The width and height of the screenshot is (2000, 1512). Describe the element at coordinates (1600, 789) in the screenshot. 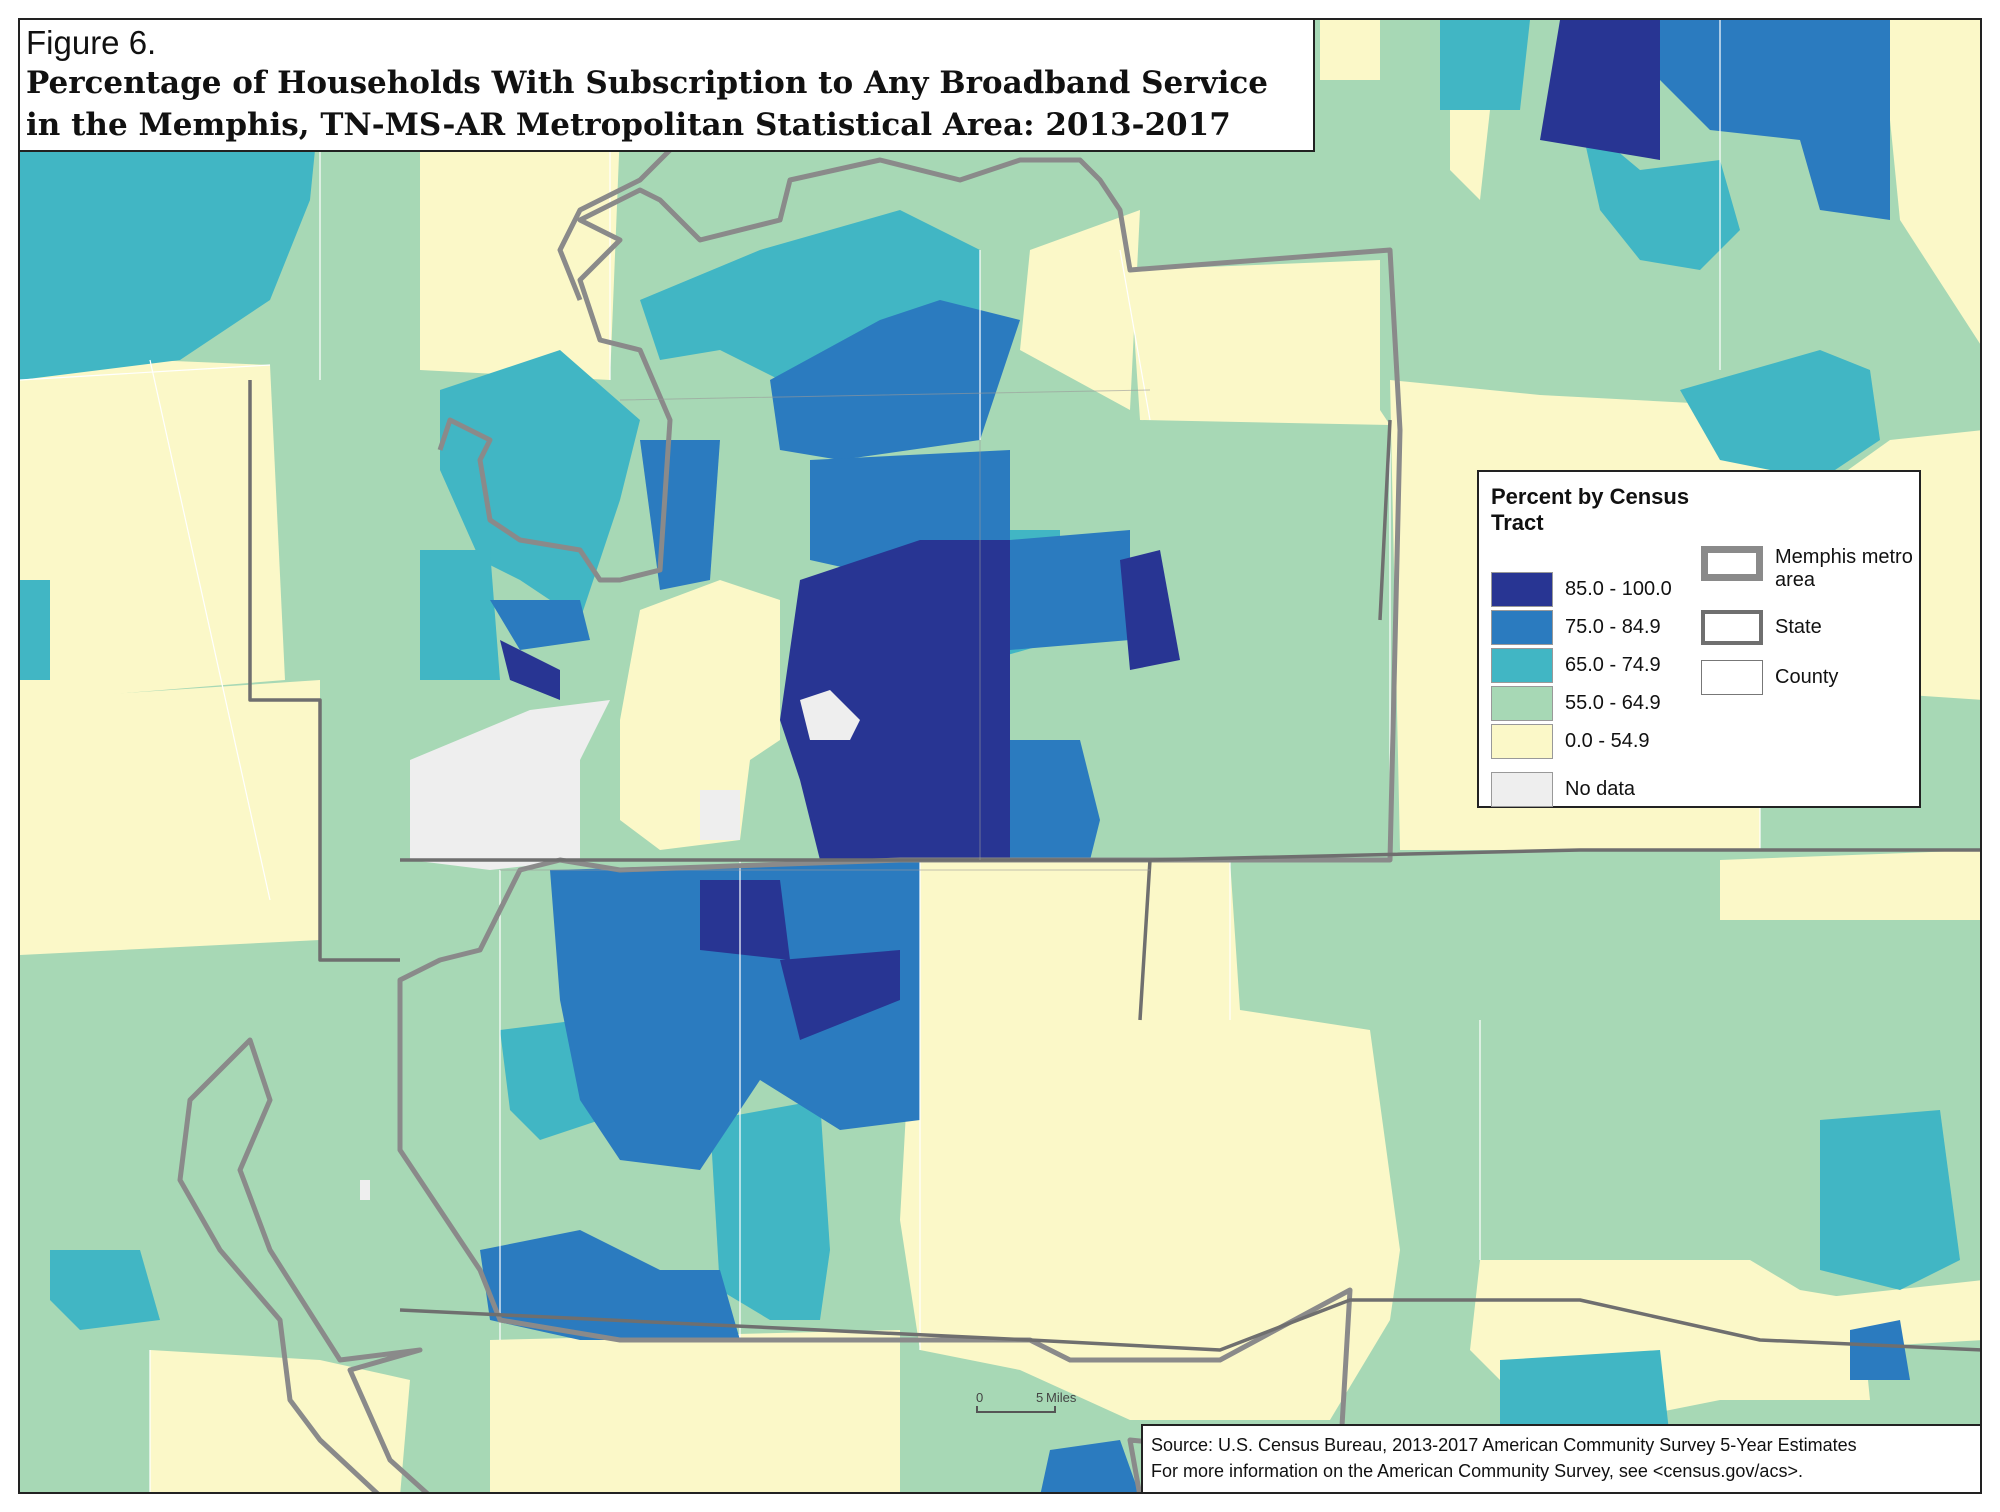

I see `legend-label-no-data: No data` at that location.